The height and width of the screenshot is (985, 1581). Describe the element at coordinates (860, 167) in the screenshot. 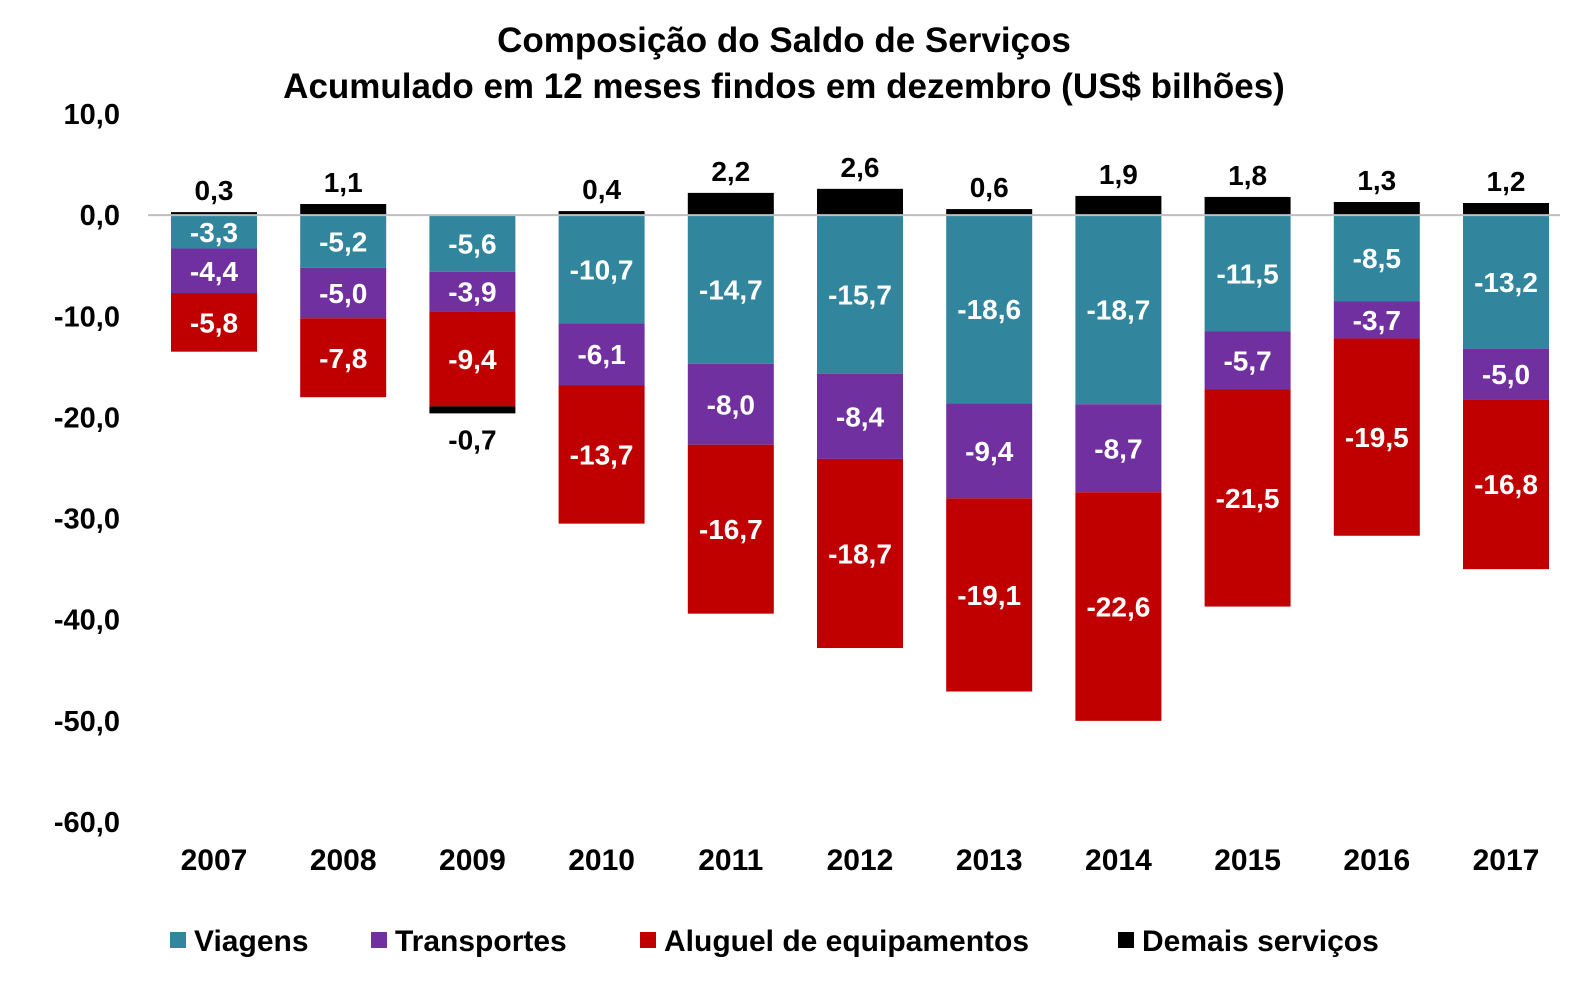

I see `data-label: 2,6` at that location.